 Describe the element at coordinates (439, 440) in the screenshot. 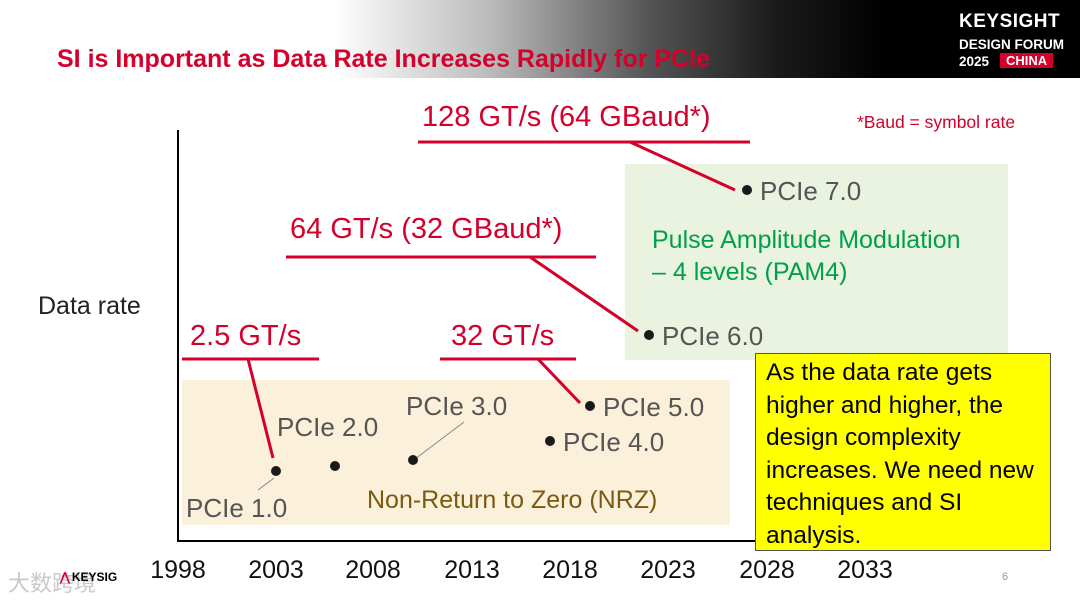

I see `pcie3-leader-line` at that location.